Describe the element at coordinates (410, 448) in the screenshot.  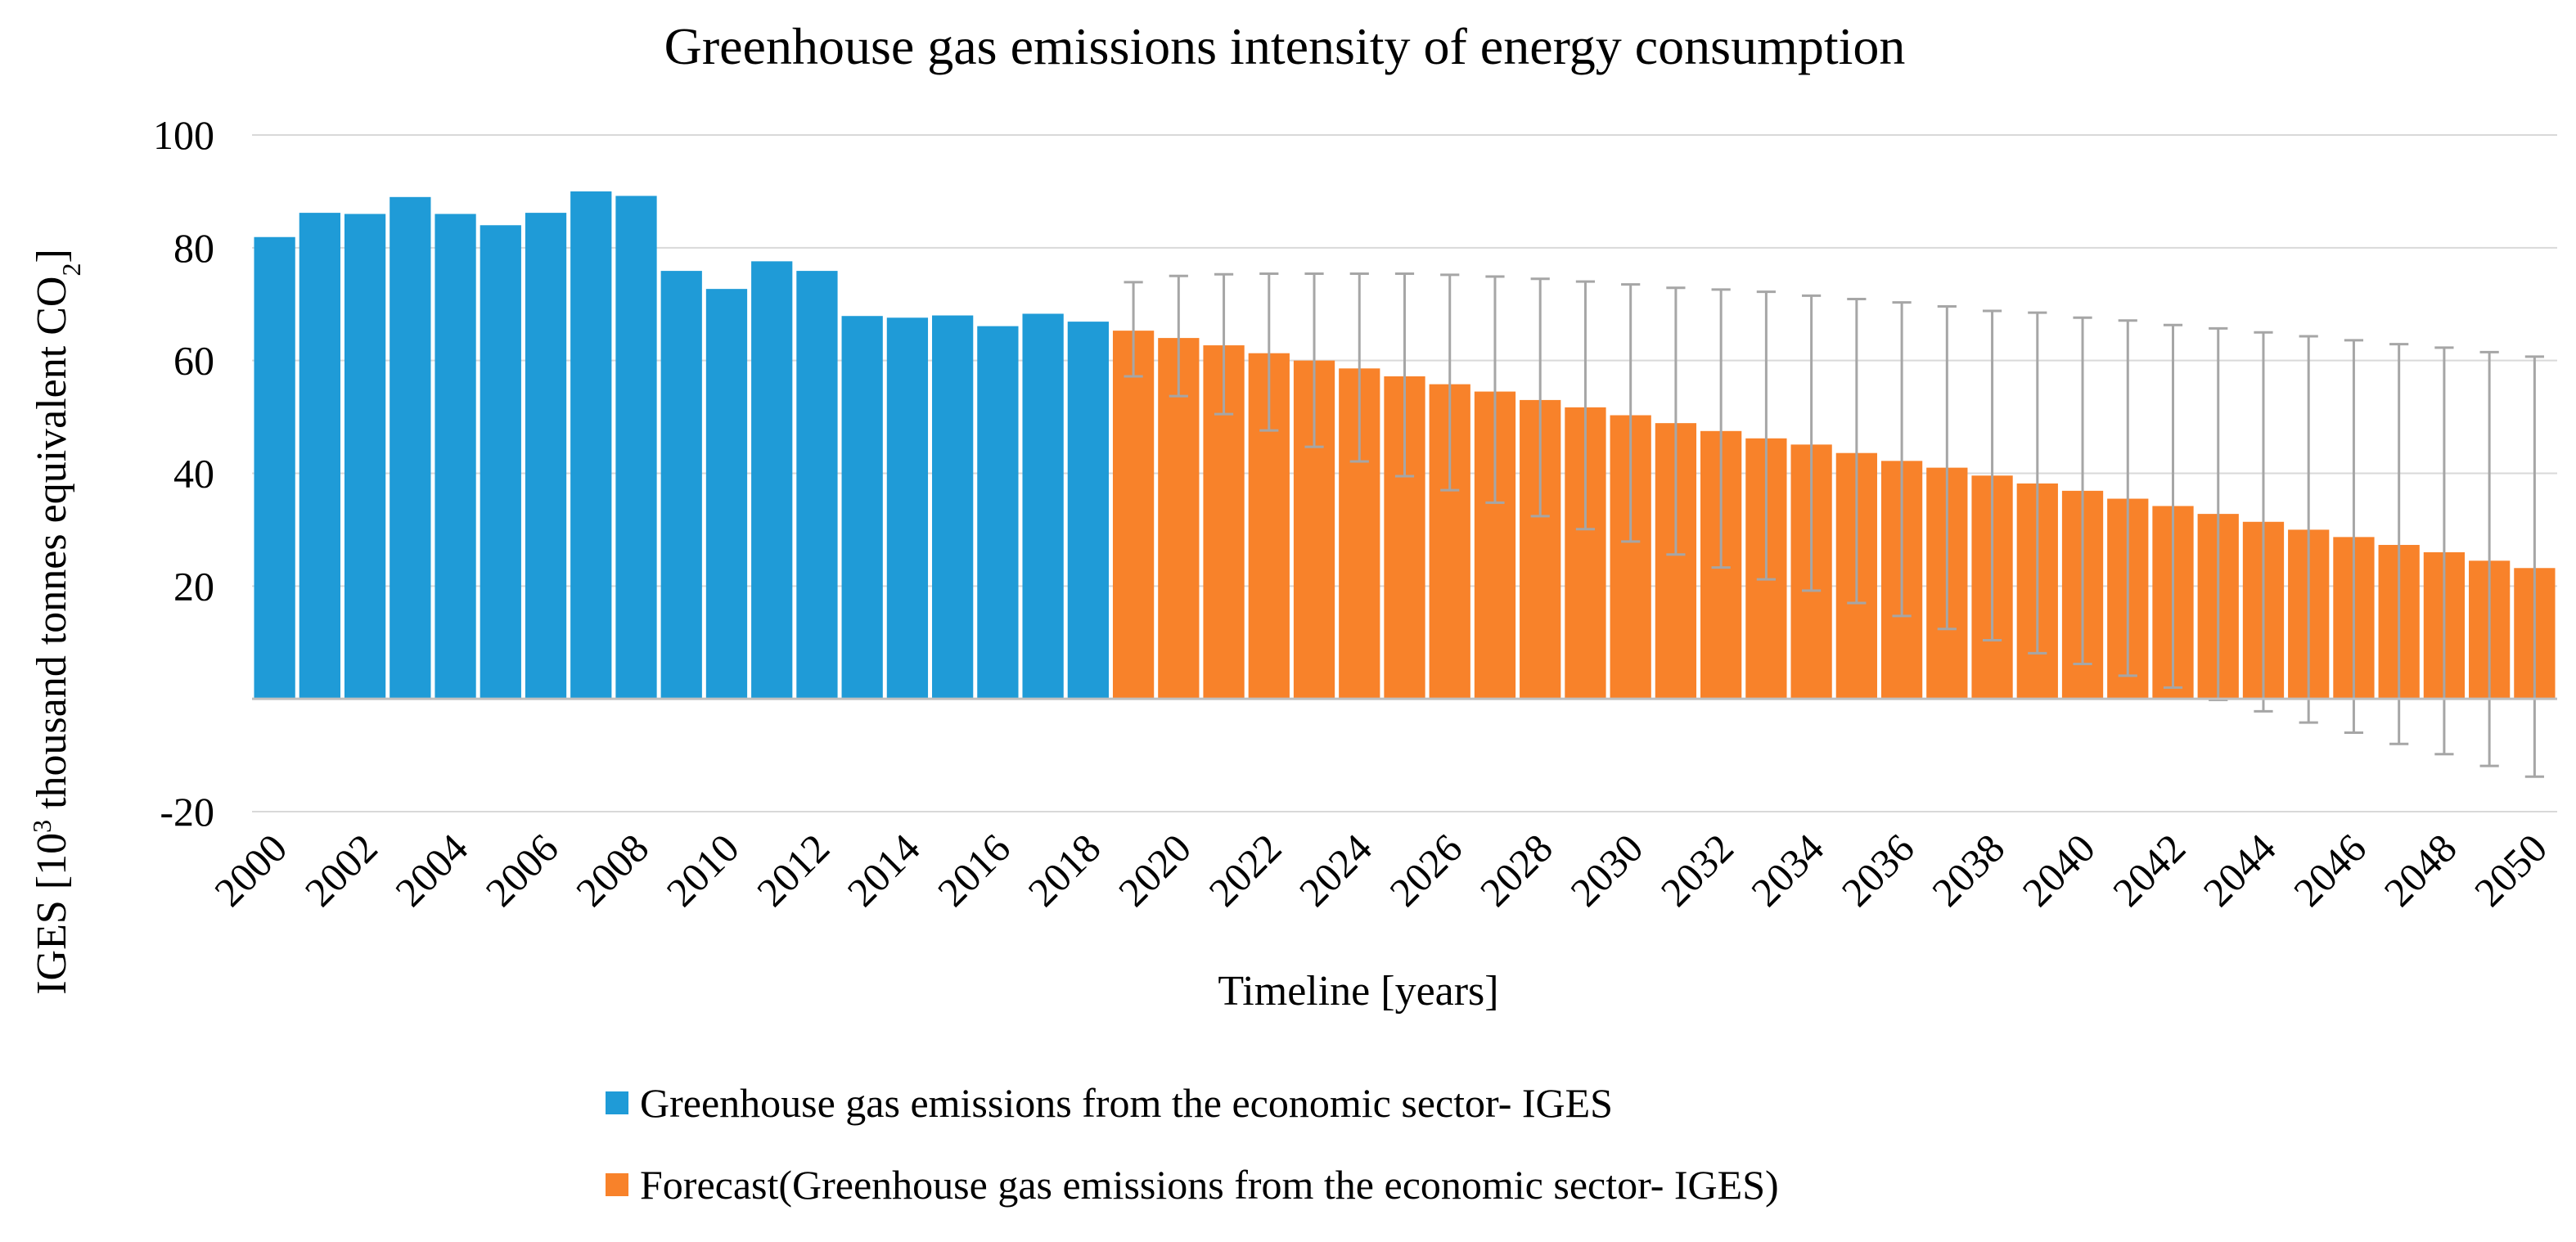
I see `bar-actual-2003` at that location.